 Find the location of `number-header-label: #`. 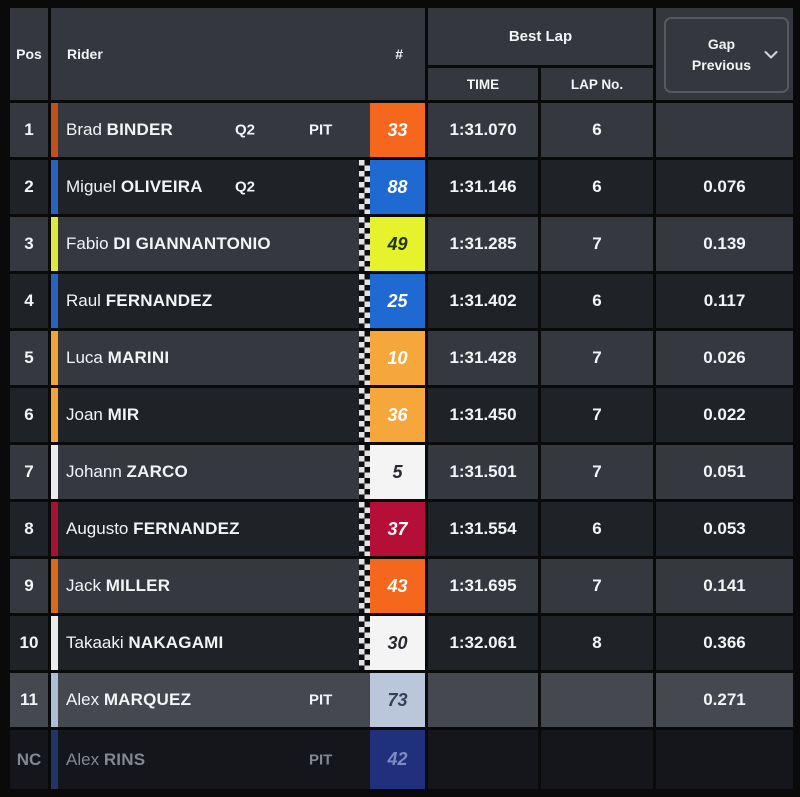

number-header-label: # is located at coordinates (399, 54).